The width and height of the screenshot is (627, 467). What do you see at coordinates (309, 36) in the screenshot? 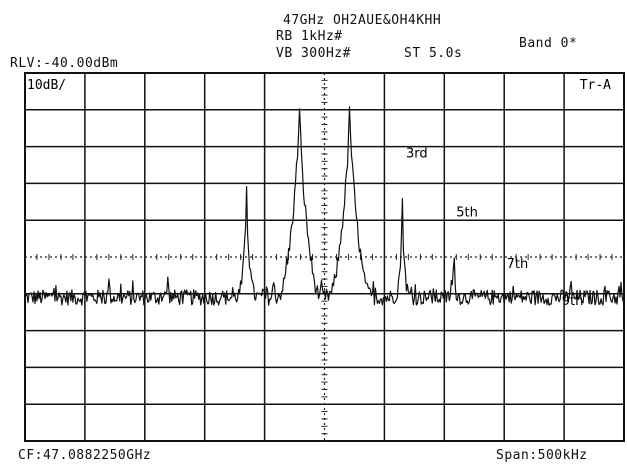
I see `resolution-bandwidth: RB 1kHz#` at bounding box center [309, 36].